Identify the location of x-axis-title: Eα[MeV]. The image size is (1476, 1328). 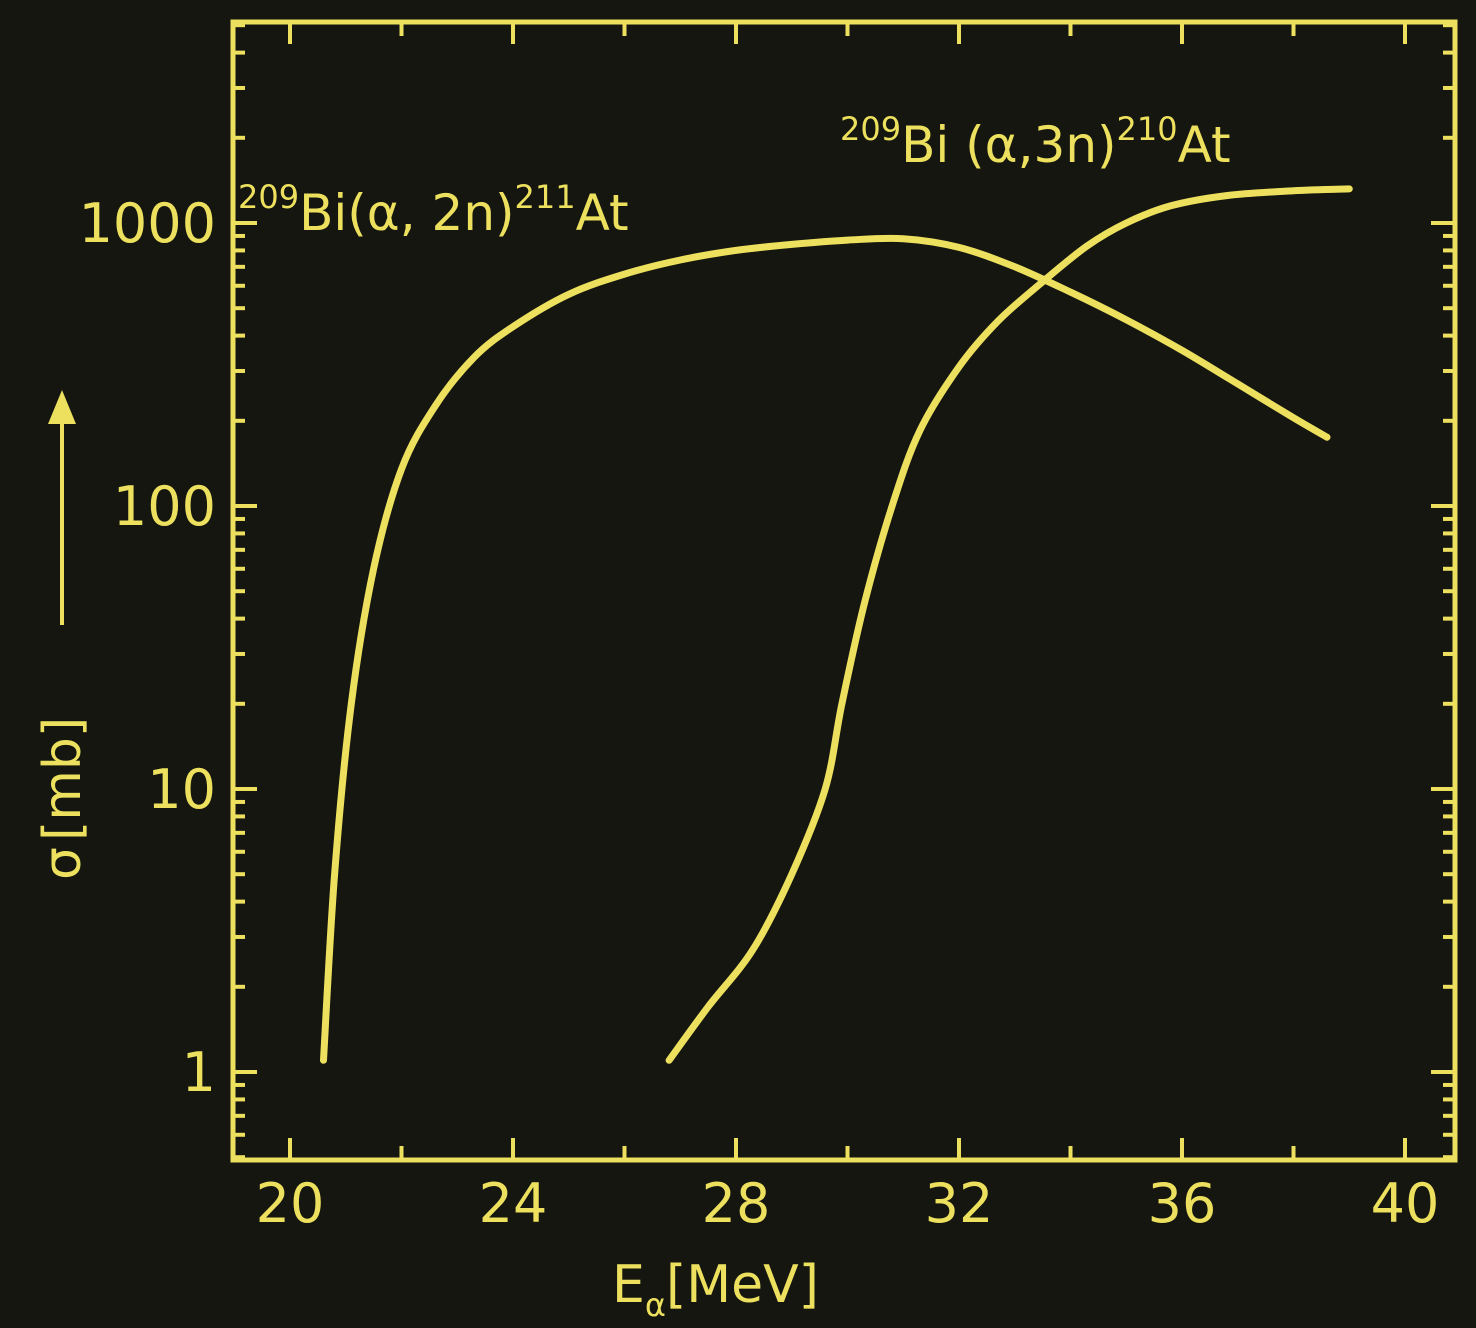
(715, 1289).